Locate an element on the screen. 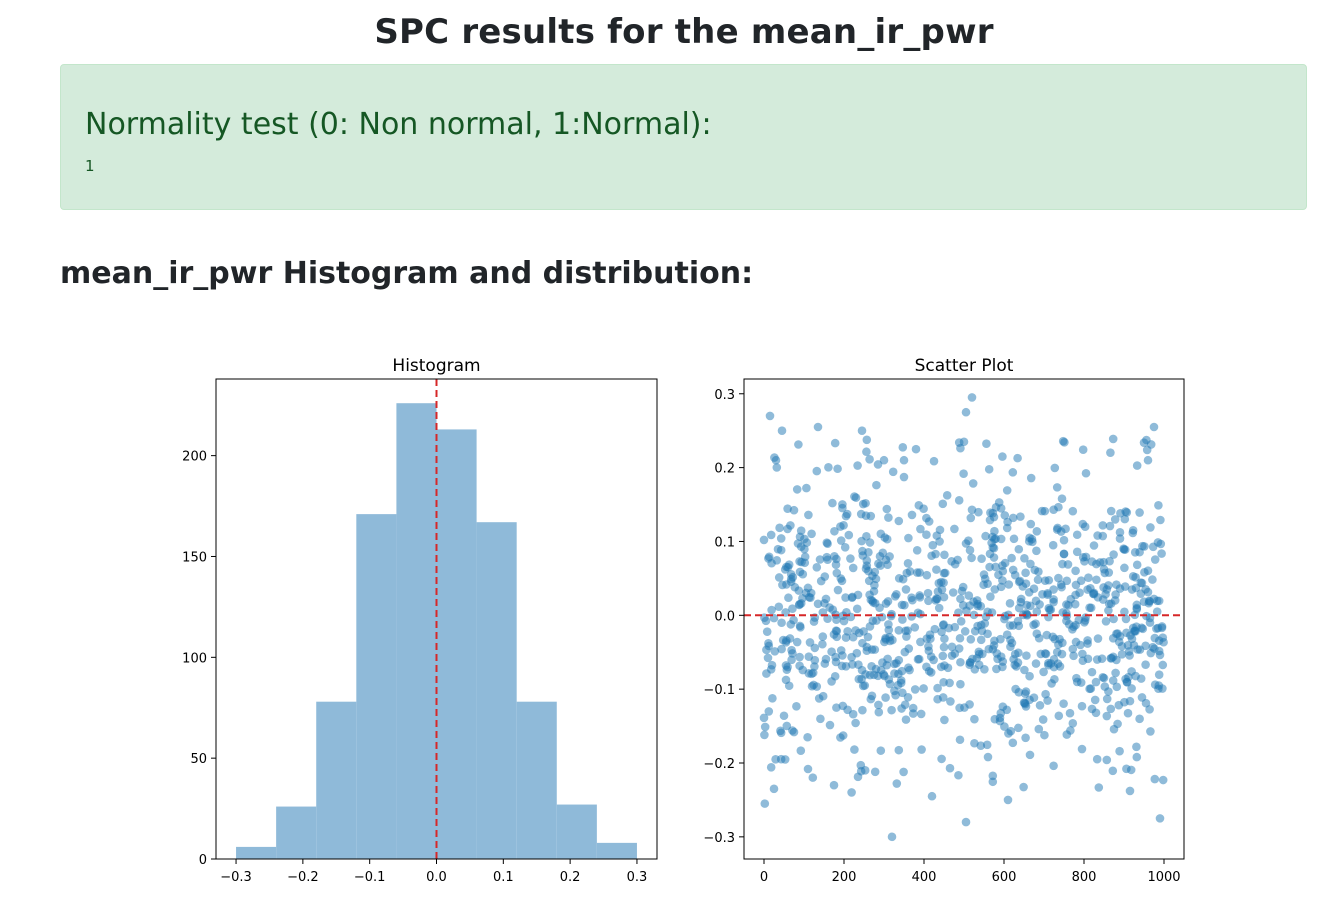  scatter-x-tick-label: 600 is located at coordinates (1004, 877).